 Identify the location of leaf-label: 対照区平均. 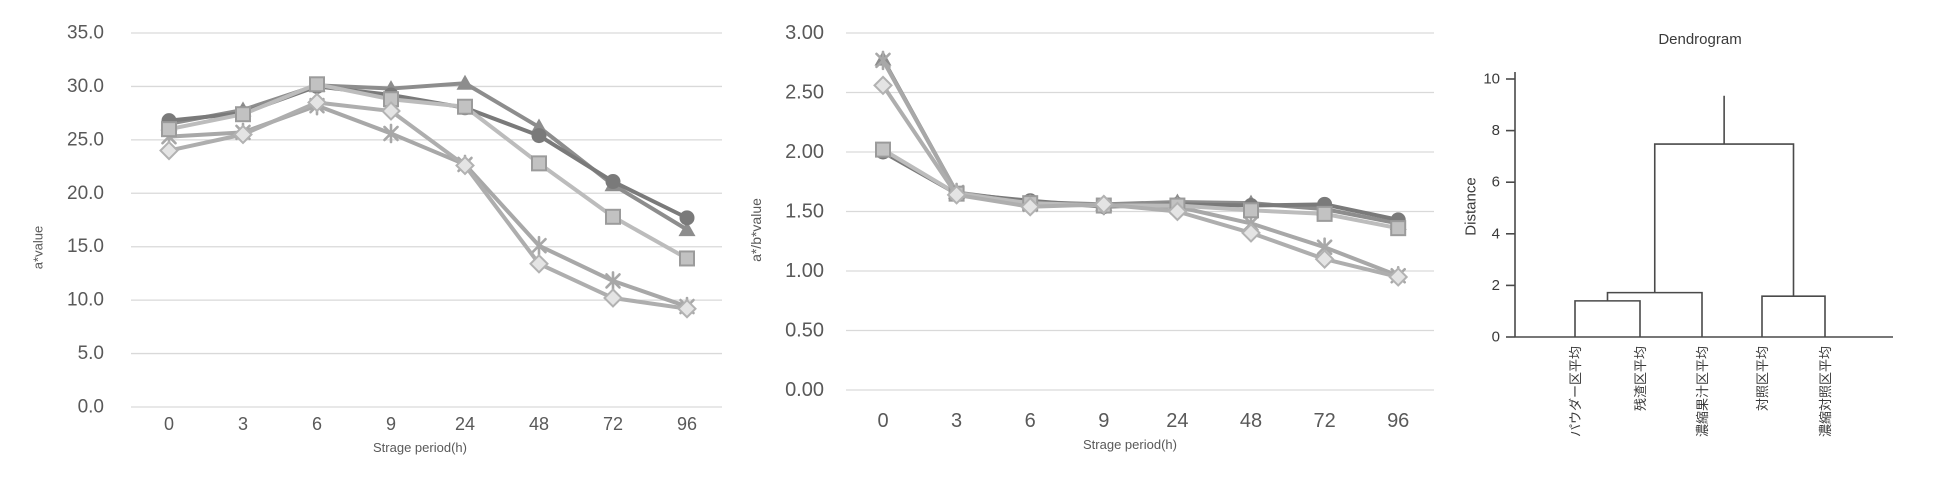
(1762, 378).